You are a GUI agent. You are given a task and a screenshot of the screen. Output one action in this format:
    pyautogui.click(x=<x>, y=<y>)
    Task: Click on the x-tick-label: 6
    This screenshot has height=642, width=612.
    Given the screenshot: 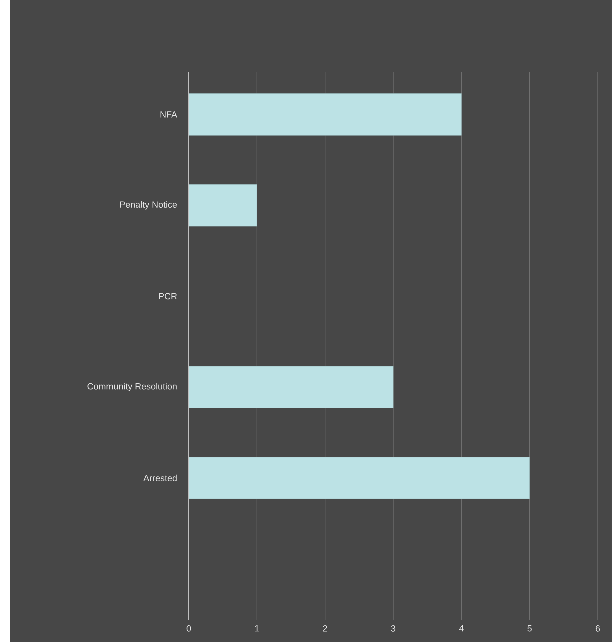 What is the action you would take?
    pyautogui.click(x=598, y=629)
    